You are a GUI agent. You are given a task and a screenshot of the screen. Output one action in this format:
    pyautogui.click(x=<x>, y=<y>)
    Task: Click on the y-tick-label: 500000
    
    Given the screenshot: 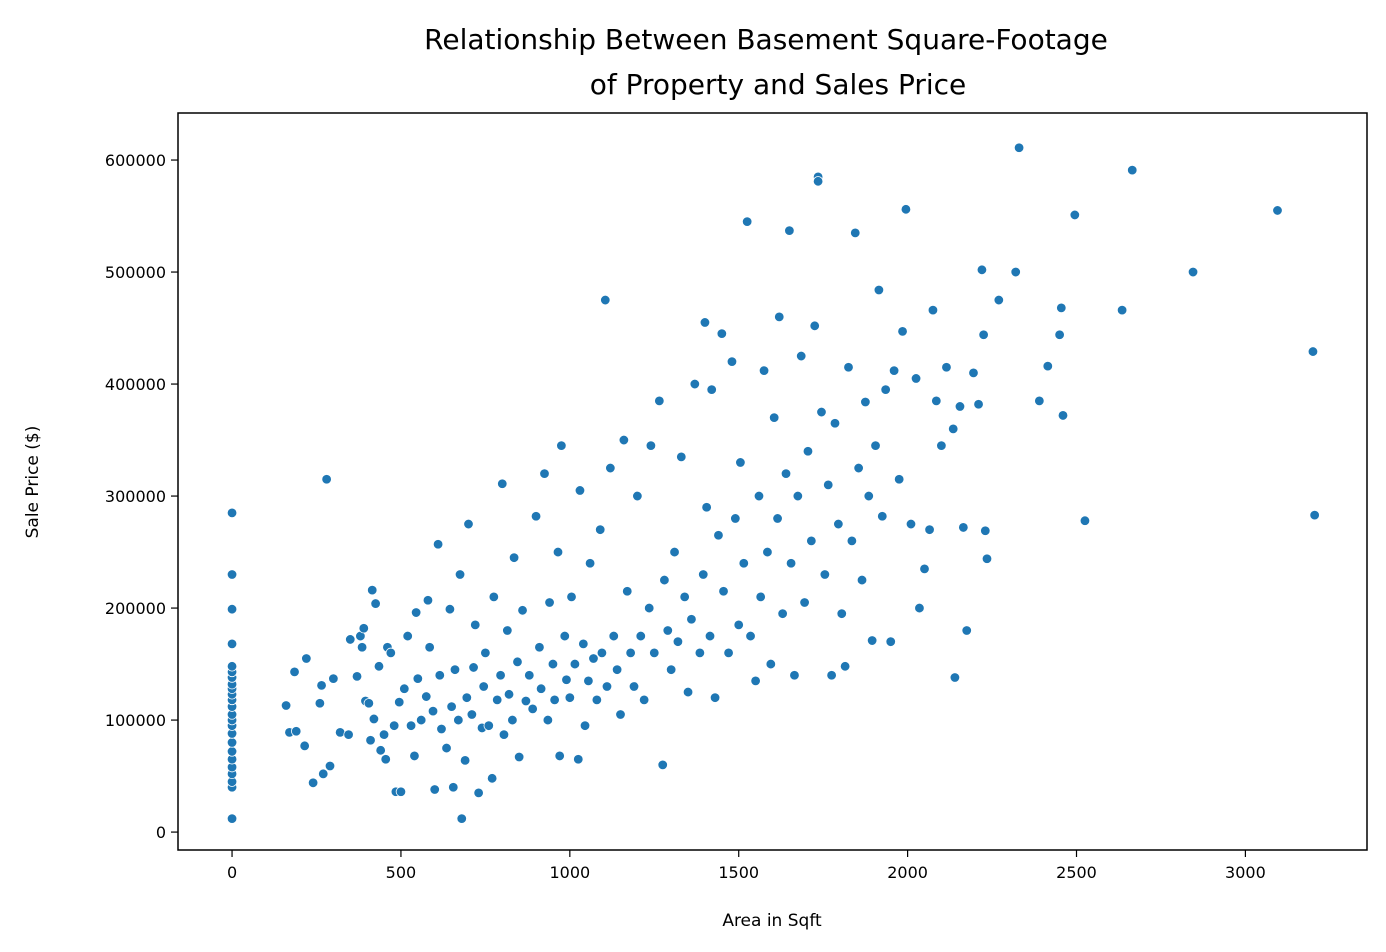 What is the action you would take?
    pyautogui.click(x=135, y=272)
    